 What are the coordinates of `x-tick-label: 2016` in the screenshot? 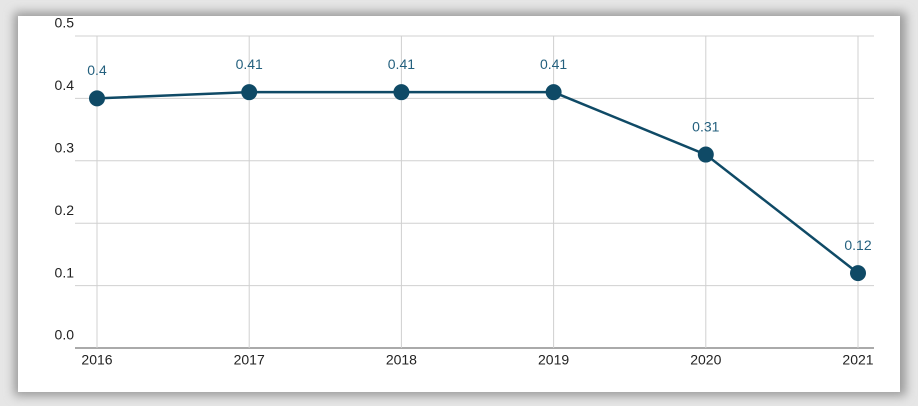 It's located at (96, 360).